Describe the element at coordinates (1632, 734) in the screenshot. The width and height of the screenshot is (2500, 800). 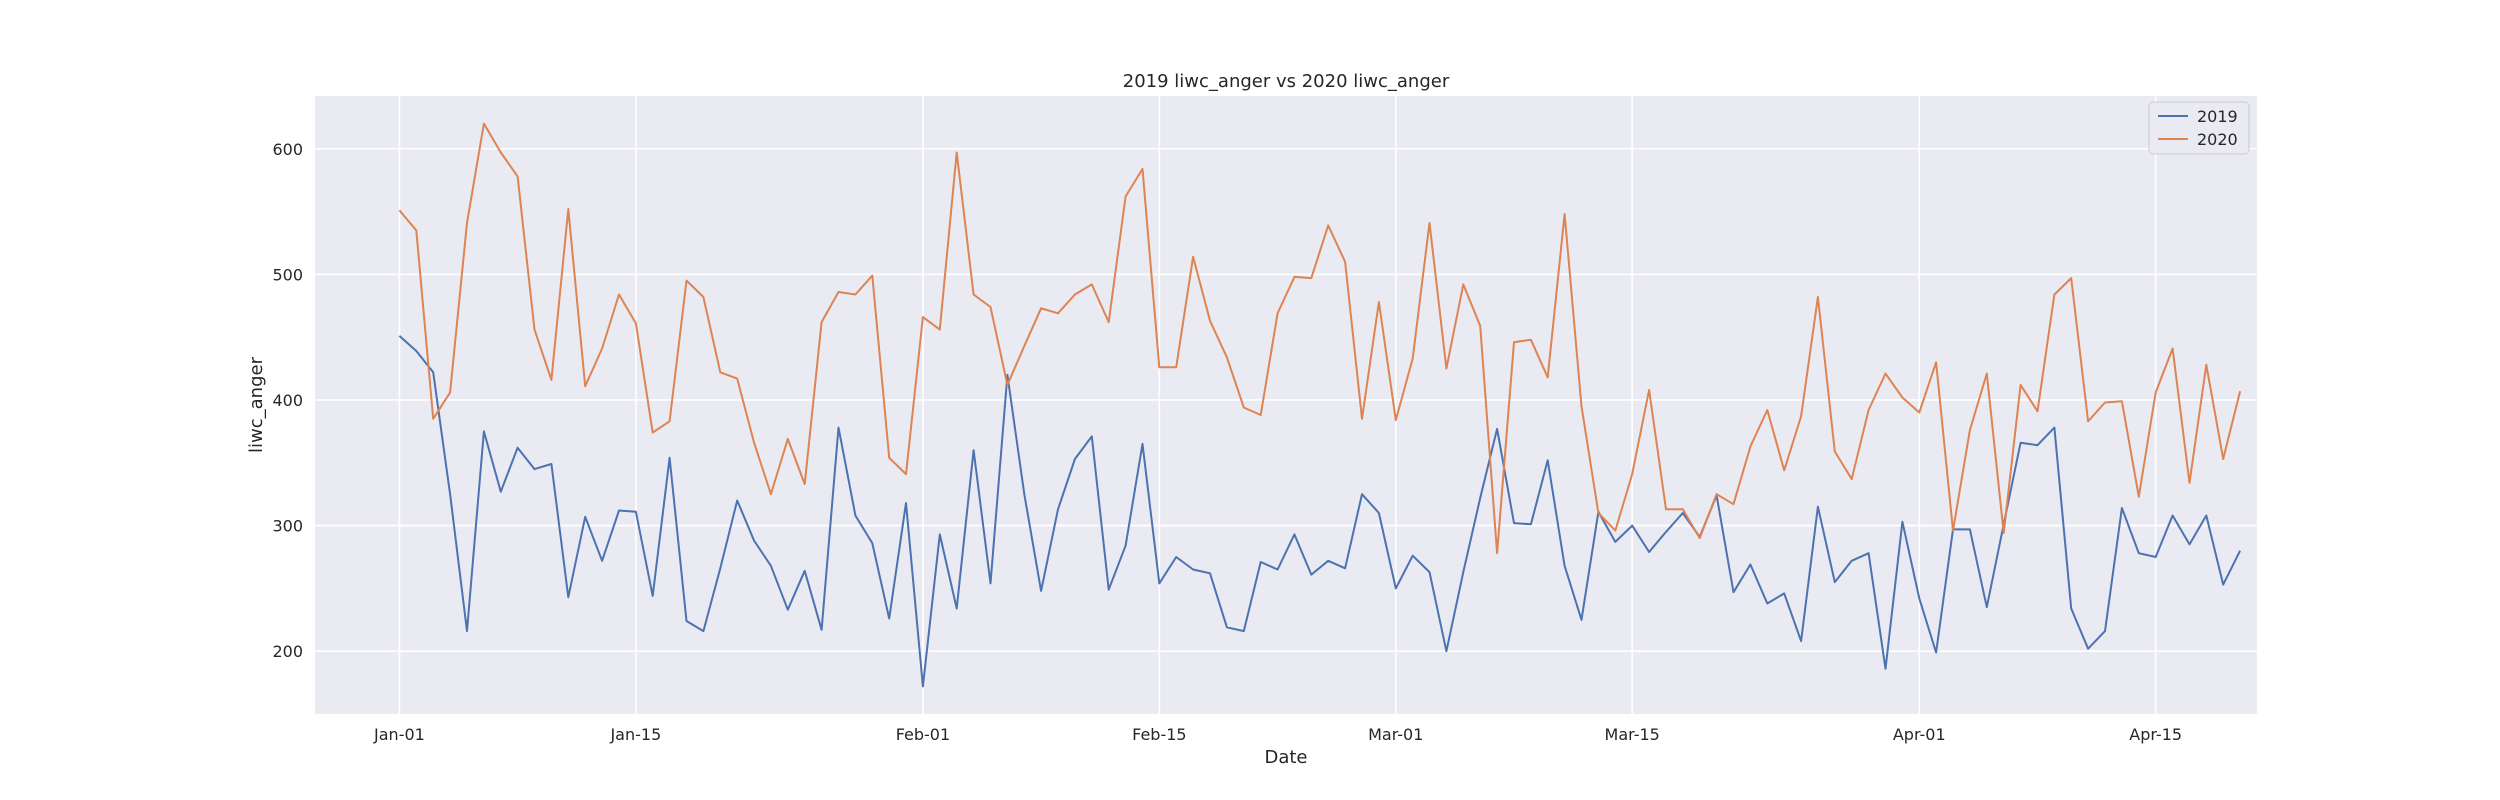
I see `x-tick-label: Mar-15` at that location.